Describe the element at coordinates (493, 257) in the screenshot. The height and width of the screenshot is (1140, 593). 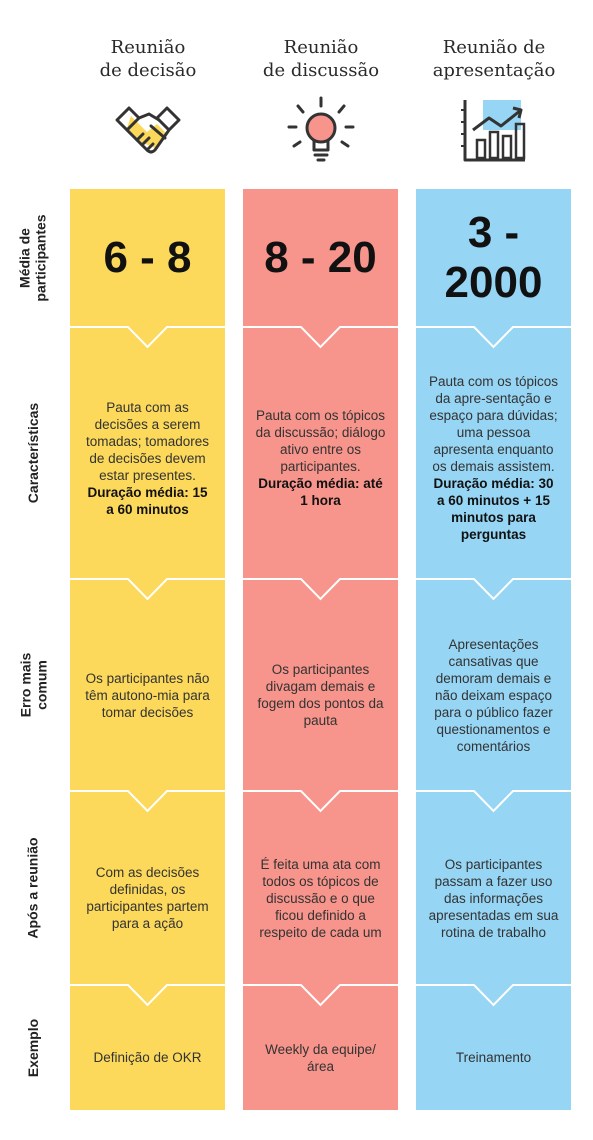
I see `participants-value: 3 - 2000` at that location.